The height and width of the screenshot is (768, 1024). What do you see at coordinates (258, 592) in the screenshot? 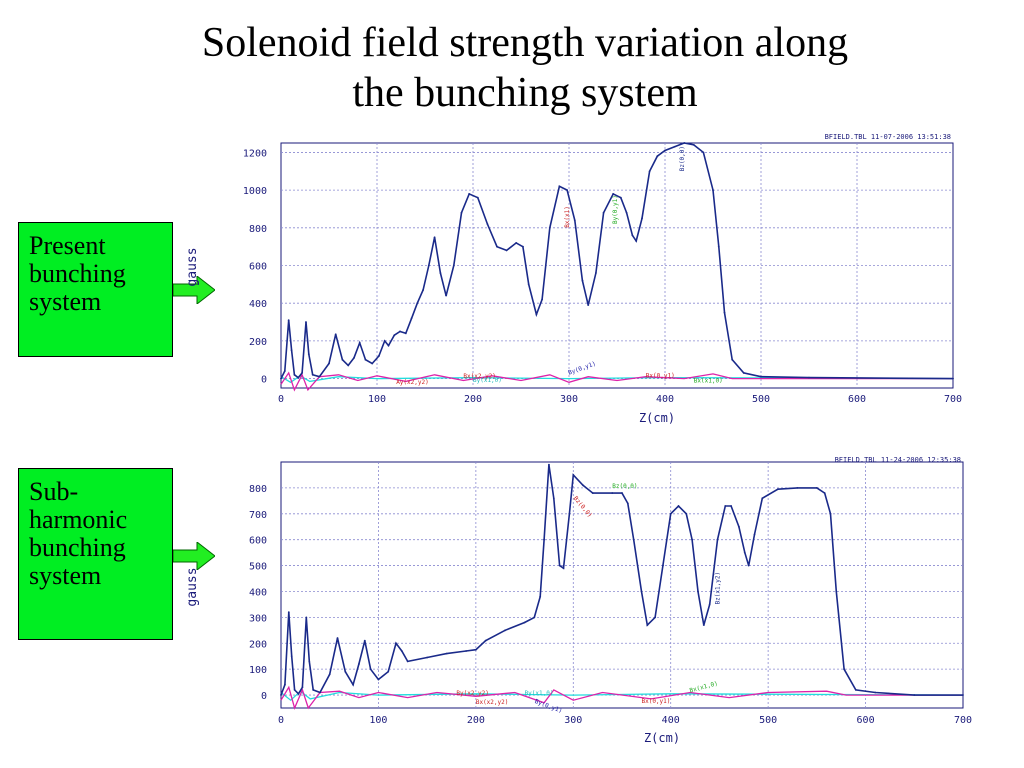
I see `y-tick-label: 400` at bounding box center [258, 592].